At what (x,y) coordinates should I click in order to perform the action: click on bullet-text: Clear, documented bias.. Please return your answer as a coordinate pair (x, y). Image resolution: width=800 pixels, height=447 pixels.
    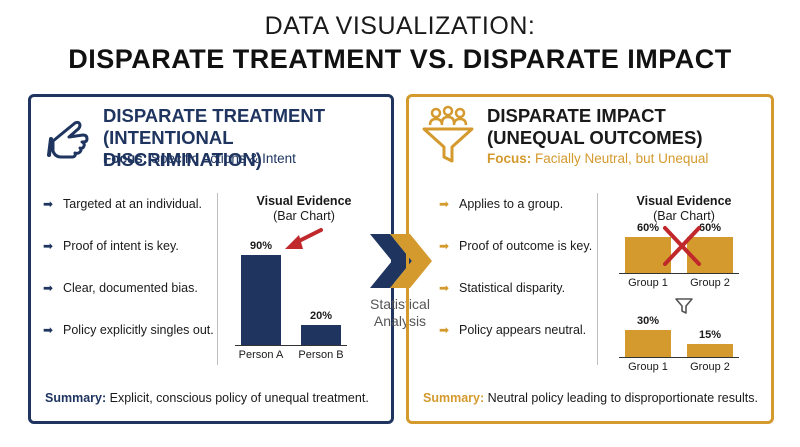
    Looking at the image, I should click on (130, 288).